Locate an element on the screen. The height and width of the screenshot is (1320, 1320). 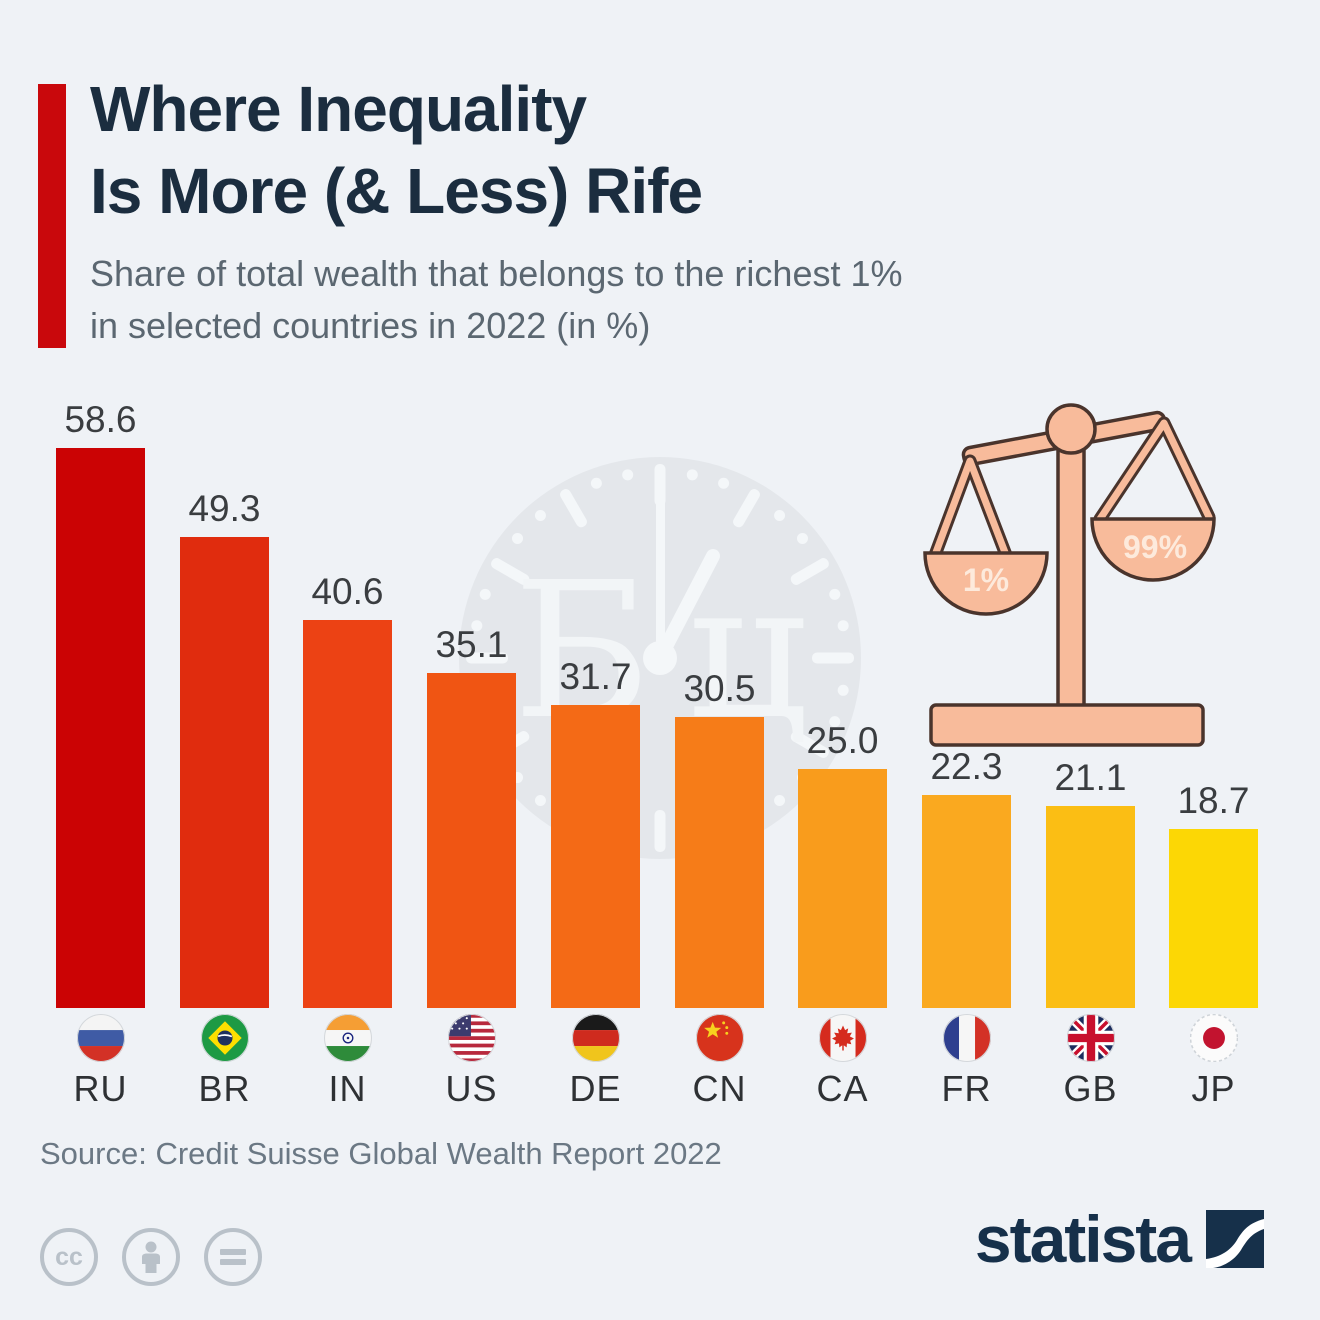
bar-value-label-de: 31.7 is located at coordinates (595, 676).